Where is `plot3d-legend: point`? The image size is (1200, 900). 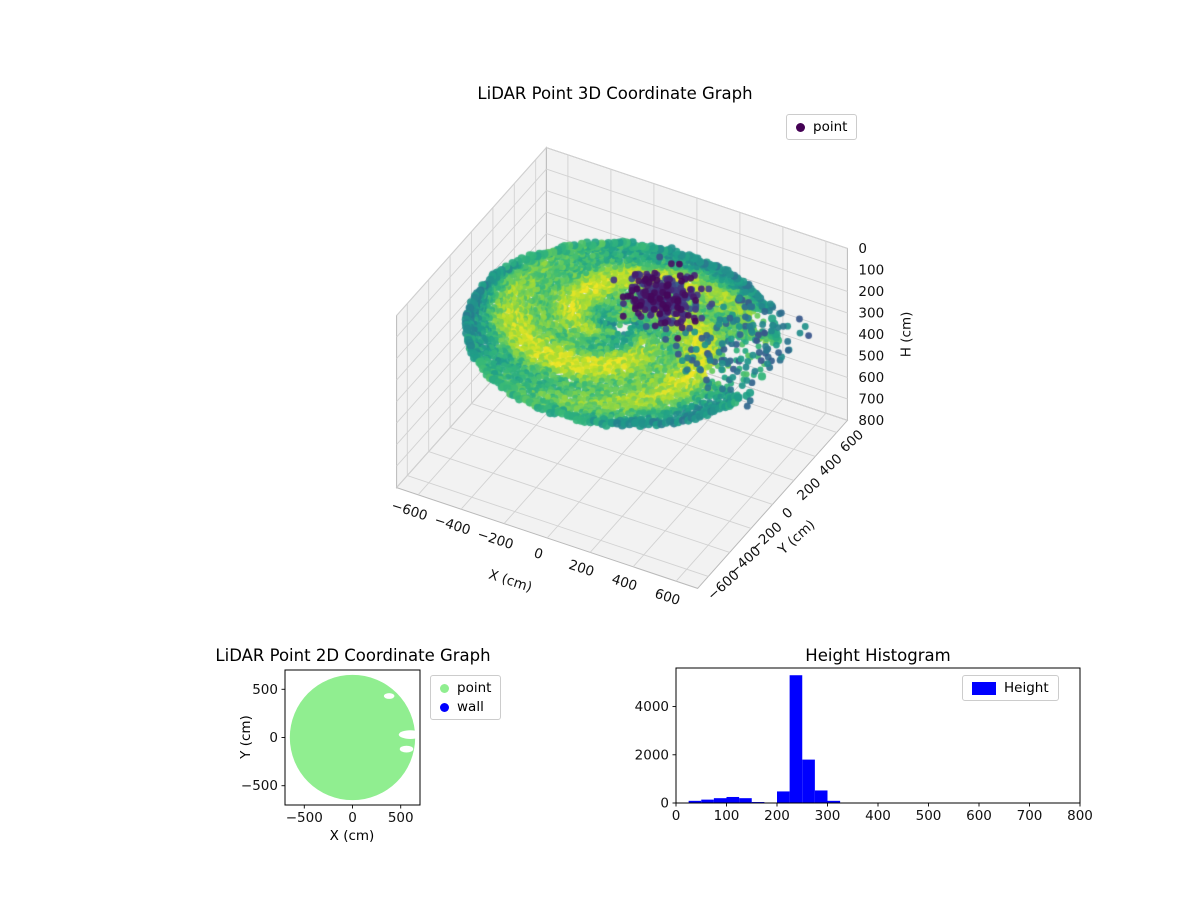 plot3d-legend: point is located at coordinates (822, 127).